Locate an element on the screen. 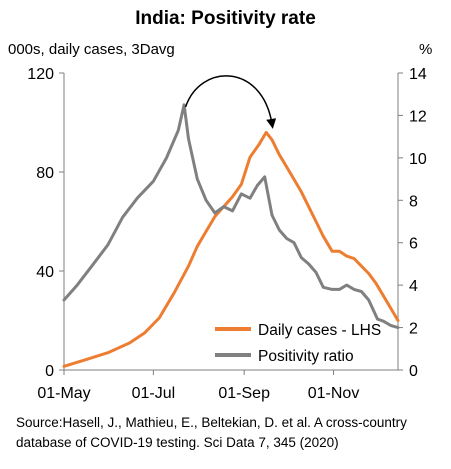  x-tick-label: 01-Jul is located at coordinates (154, 393).